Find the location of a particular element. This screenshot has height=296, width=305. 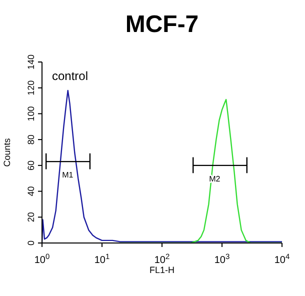

x-tick-label: 10$^{4}$ is located at coordinates (282, 259).